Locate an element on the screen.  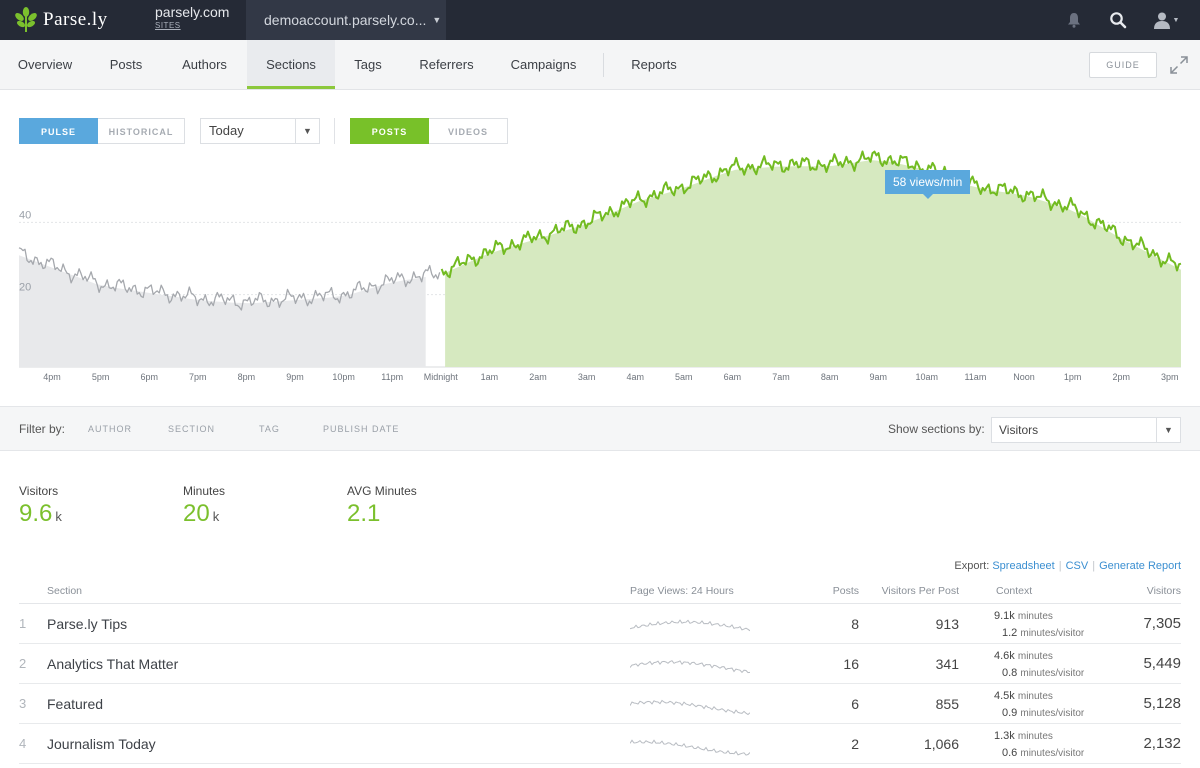
tab-referrers: Referrers is located at coordinates (446, 64).